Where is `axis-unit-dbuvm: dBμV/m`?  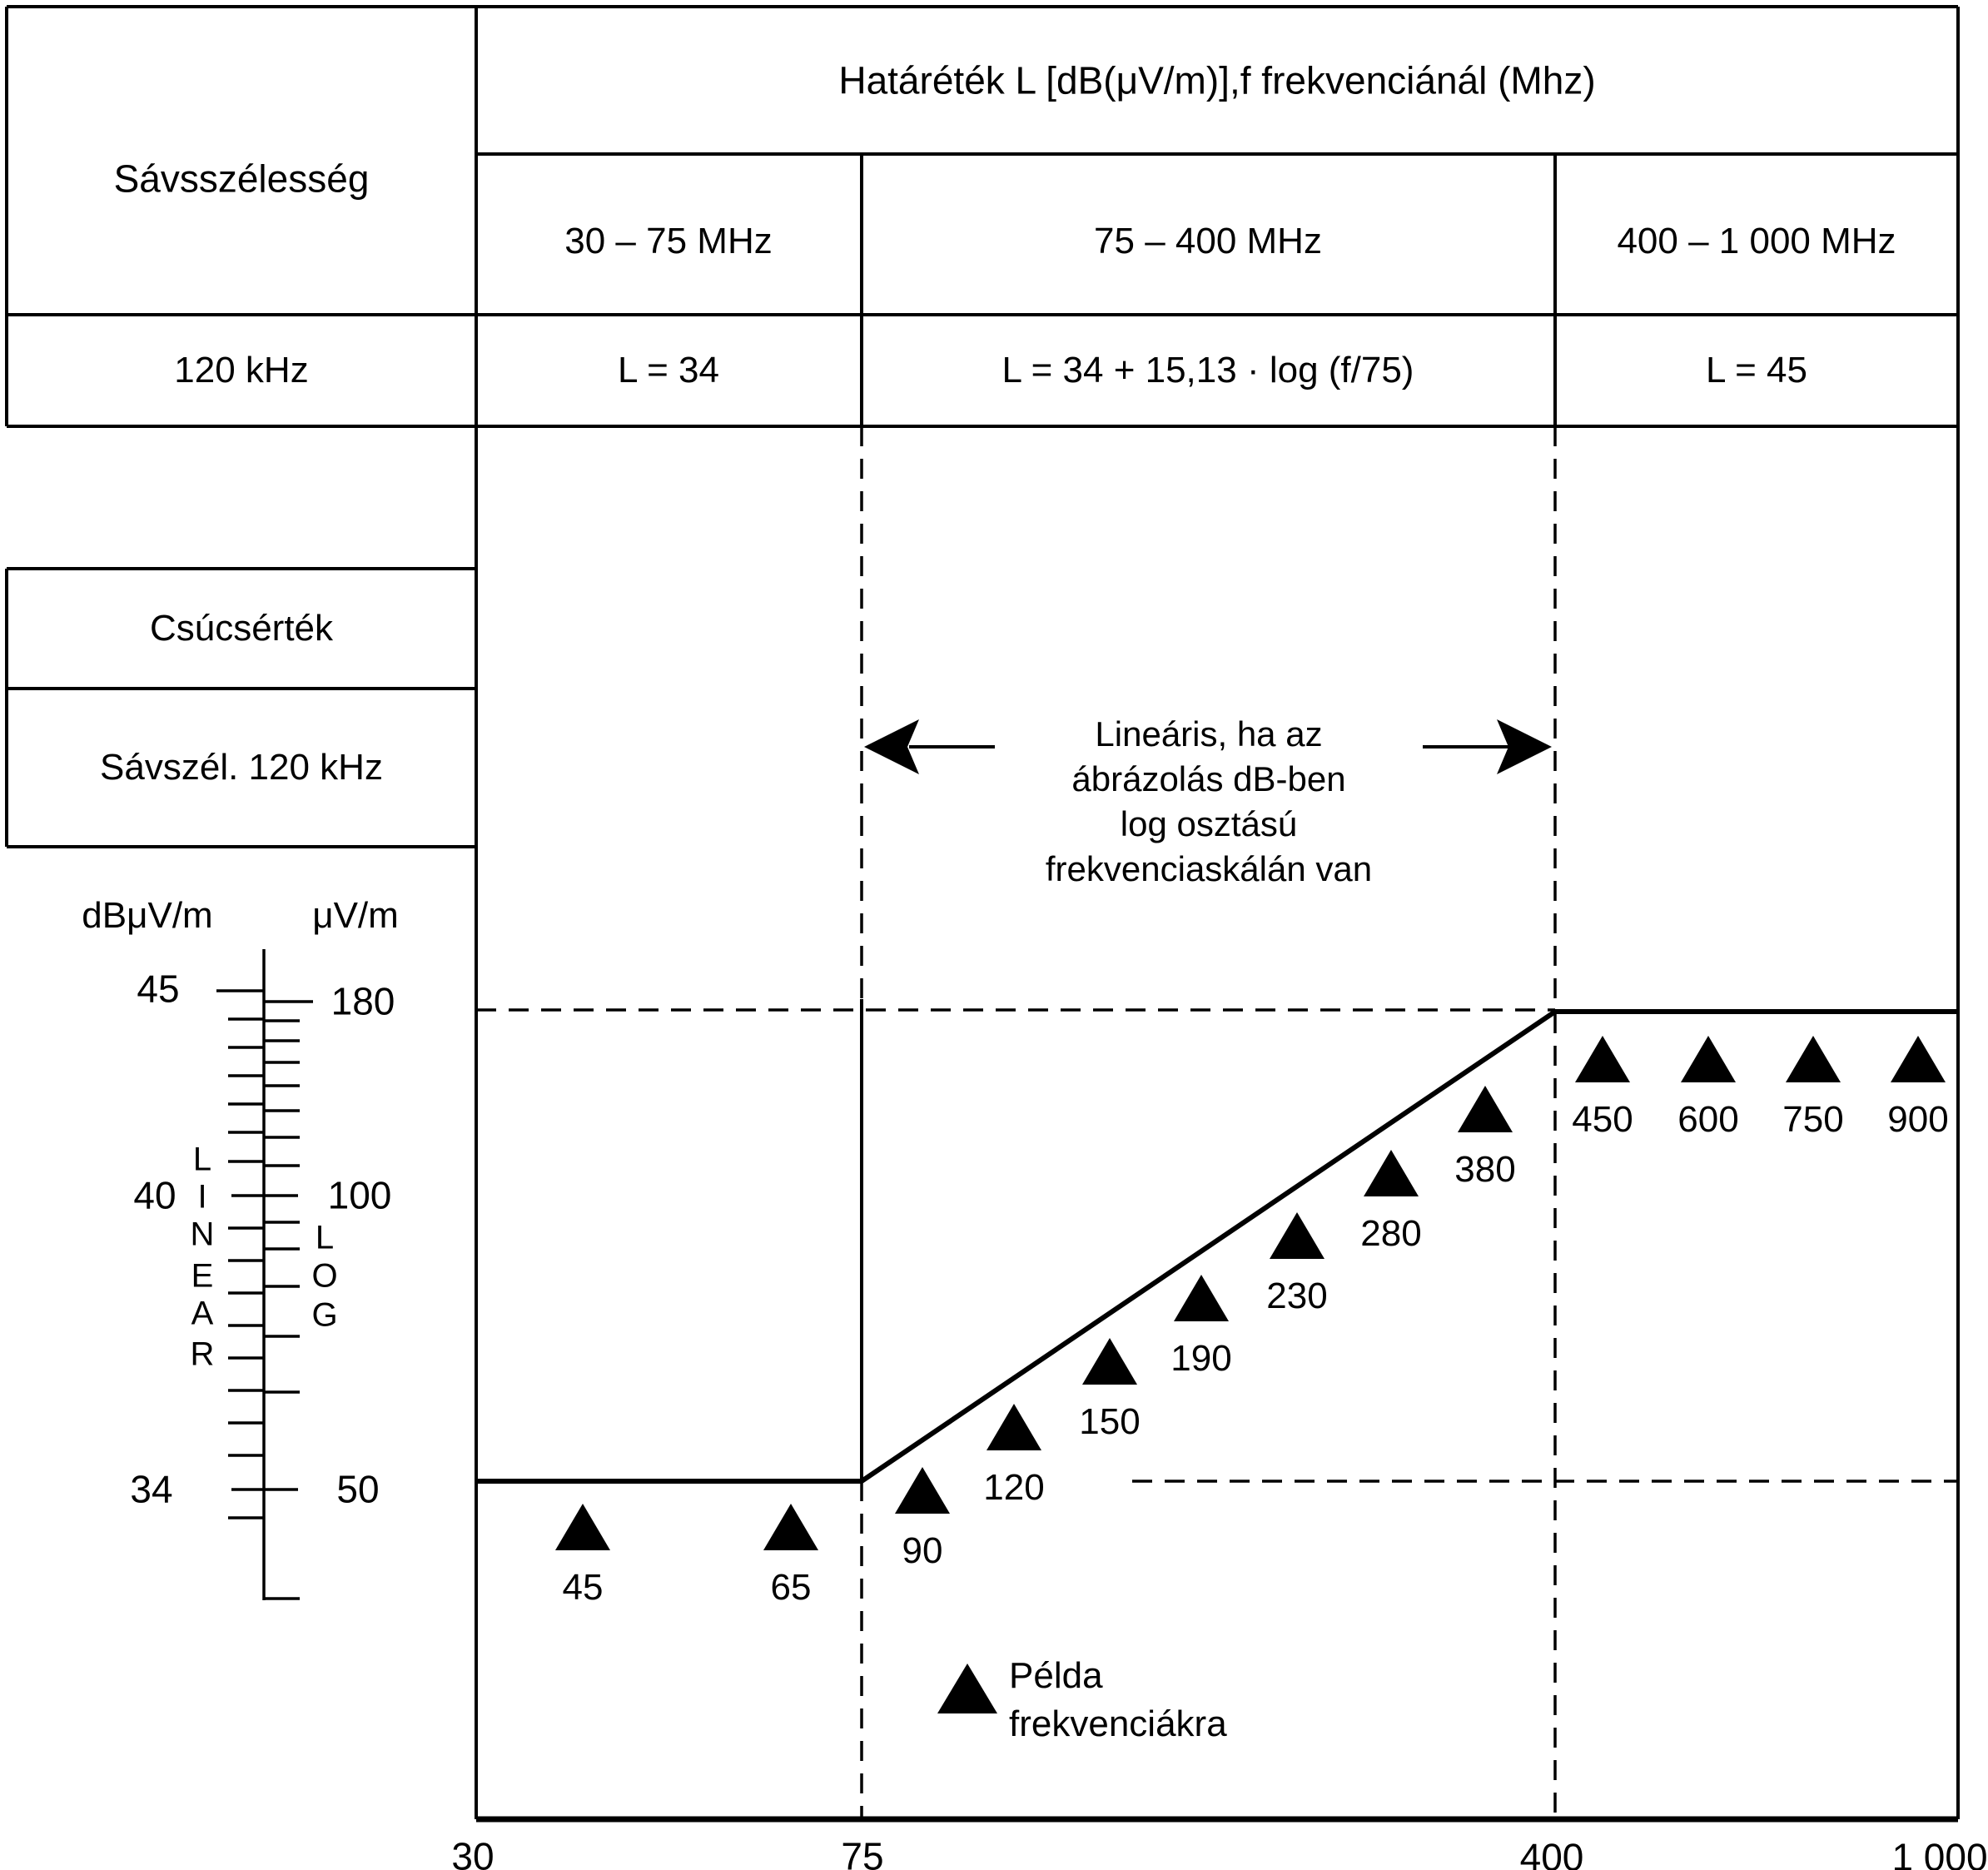
axis-unit-dbuvm: dBμV/m is located at coordinates (147, 915).